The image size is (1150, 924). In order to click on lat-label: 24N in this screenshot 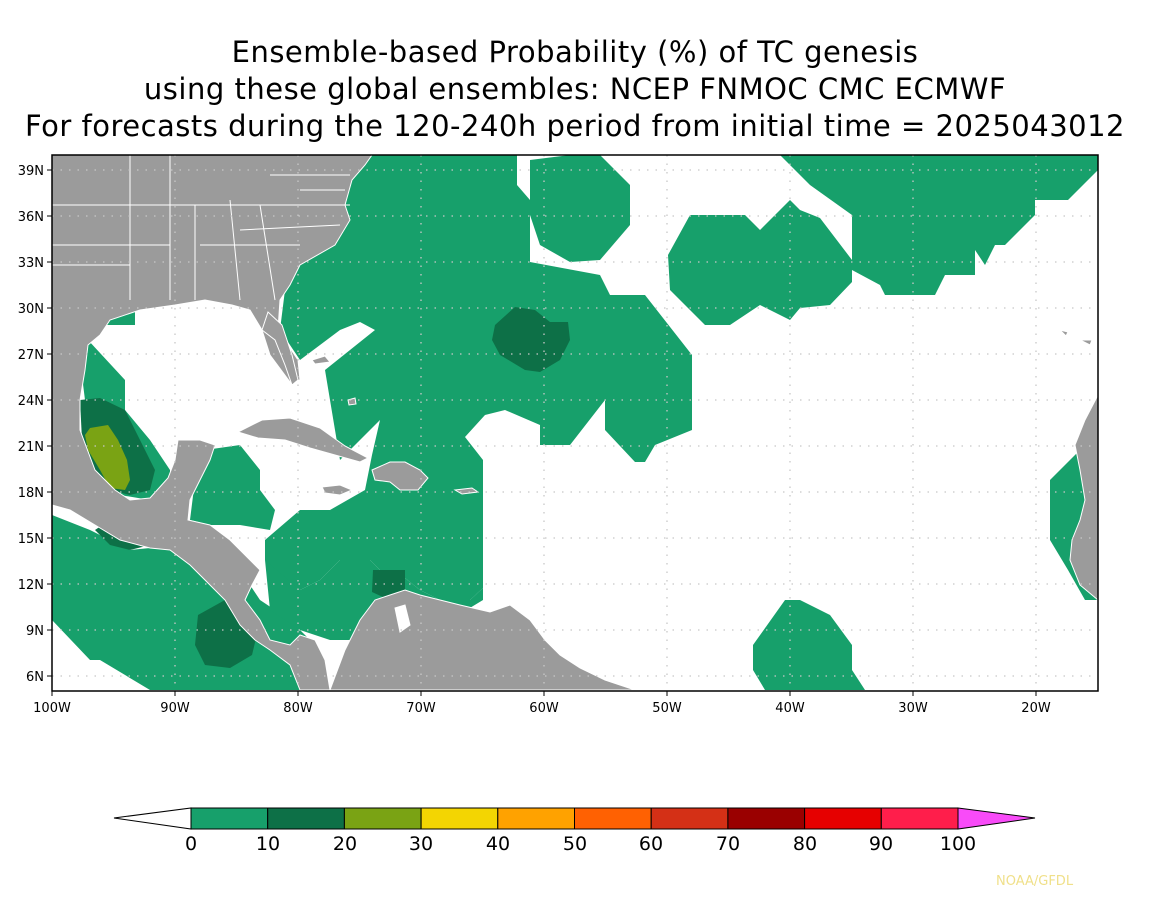, I will do `click(31, 401)`.